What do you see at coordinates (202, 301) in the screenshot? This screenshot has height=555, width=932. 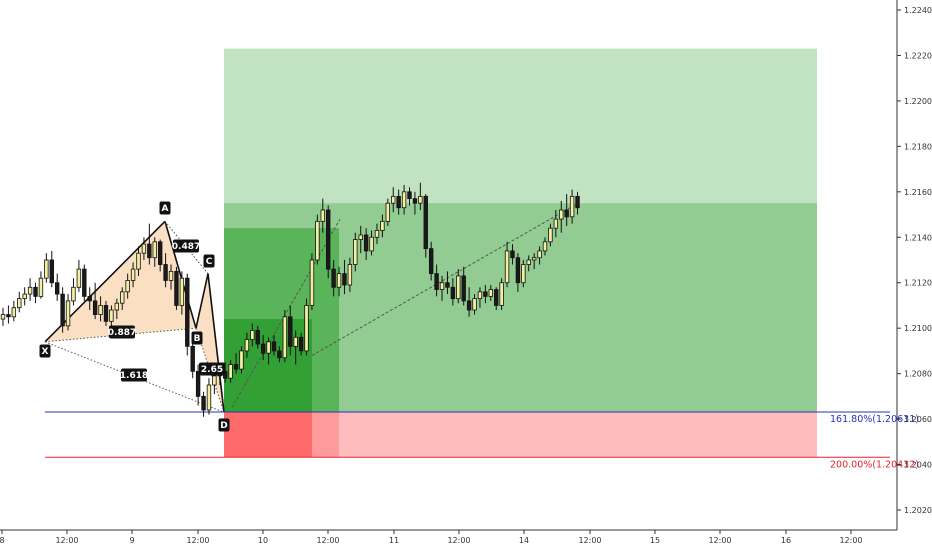 I see `pattern-leg-bc` at bounding box center [202, 301].